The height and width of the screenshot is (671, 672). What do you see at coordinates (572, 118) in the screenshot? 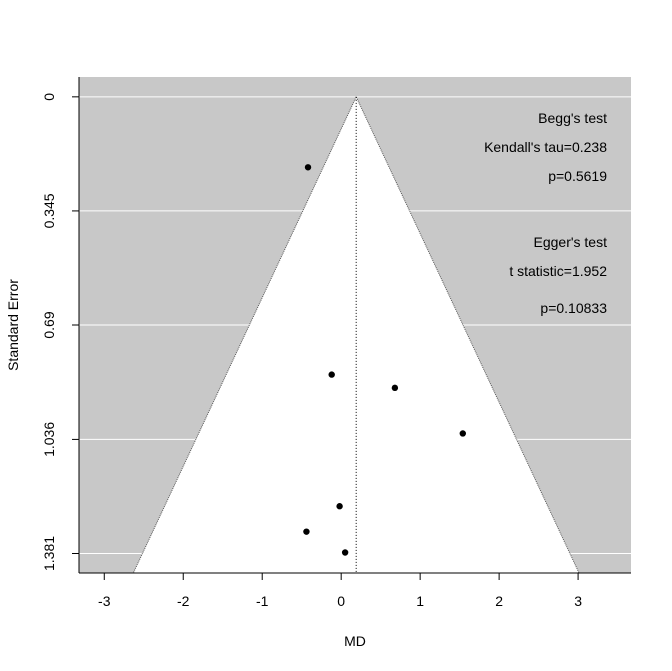
I see `begg-test-title: Begg's test` at bounding box center [572, 118].